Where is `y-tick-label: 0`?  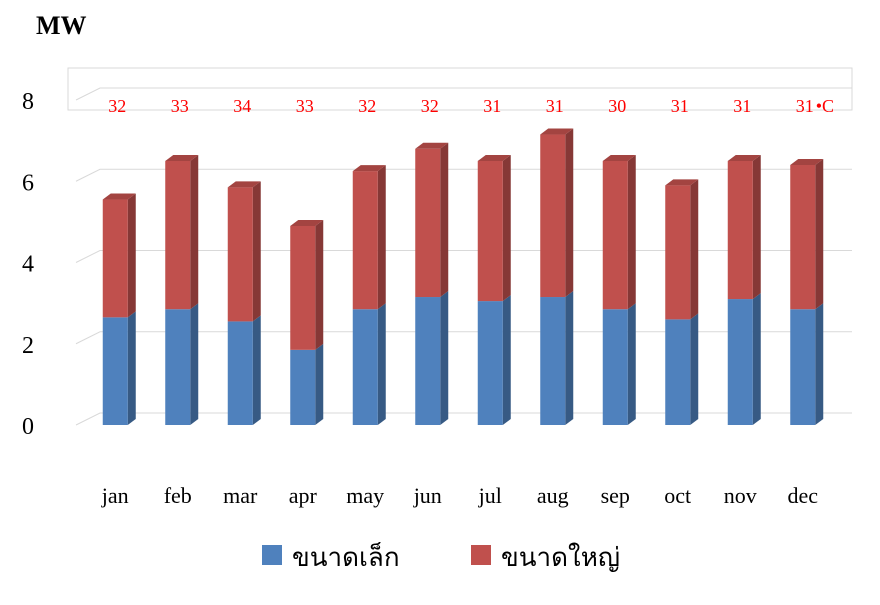
y-tick-label: 0 is located at coordinates (28, 427).